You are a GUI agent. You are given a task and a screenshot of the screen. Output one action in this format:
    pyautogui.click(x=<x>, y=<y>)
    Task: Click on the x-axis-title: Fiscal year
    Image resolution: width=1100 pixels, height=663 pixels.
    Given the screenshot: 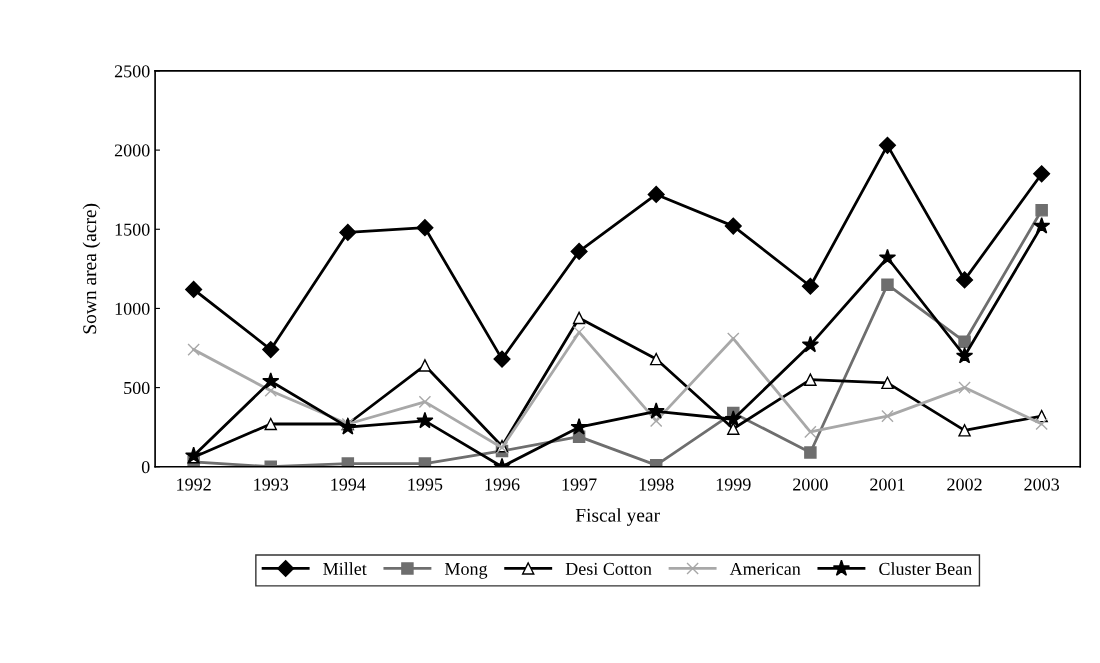 What is the action you would take?
    pyautogui.click(x=617, y=517)
    